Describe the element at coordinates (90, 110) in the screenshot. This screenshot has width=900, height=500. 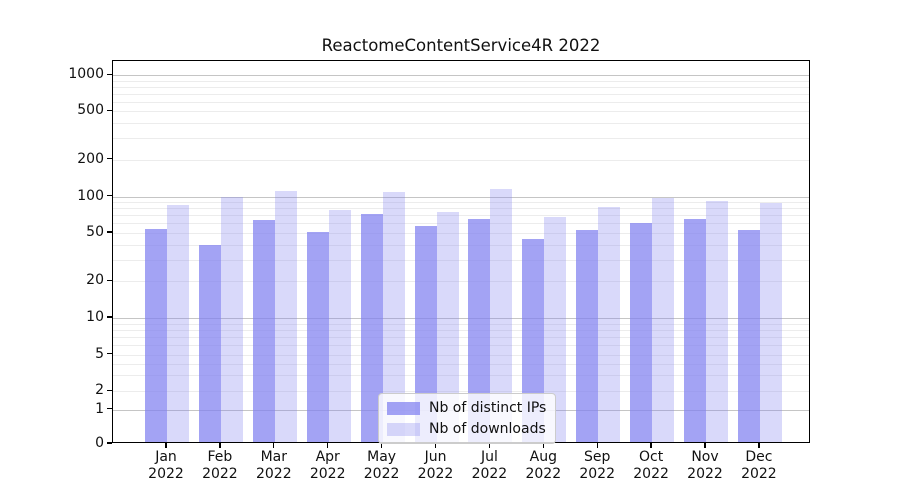
I see `y-tick-label: 500` at that location.